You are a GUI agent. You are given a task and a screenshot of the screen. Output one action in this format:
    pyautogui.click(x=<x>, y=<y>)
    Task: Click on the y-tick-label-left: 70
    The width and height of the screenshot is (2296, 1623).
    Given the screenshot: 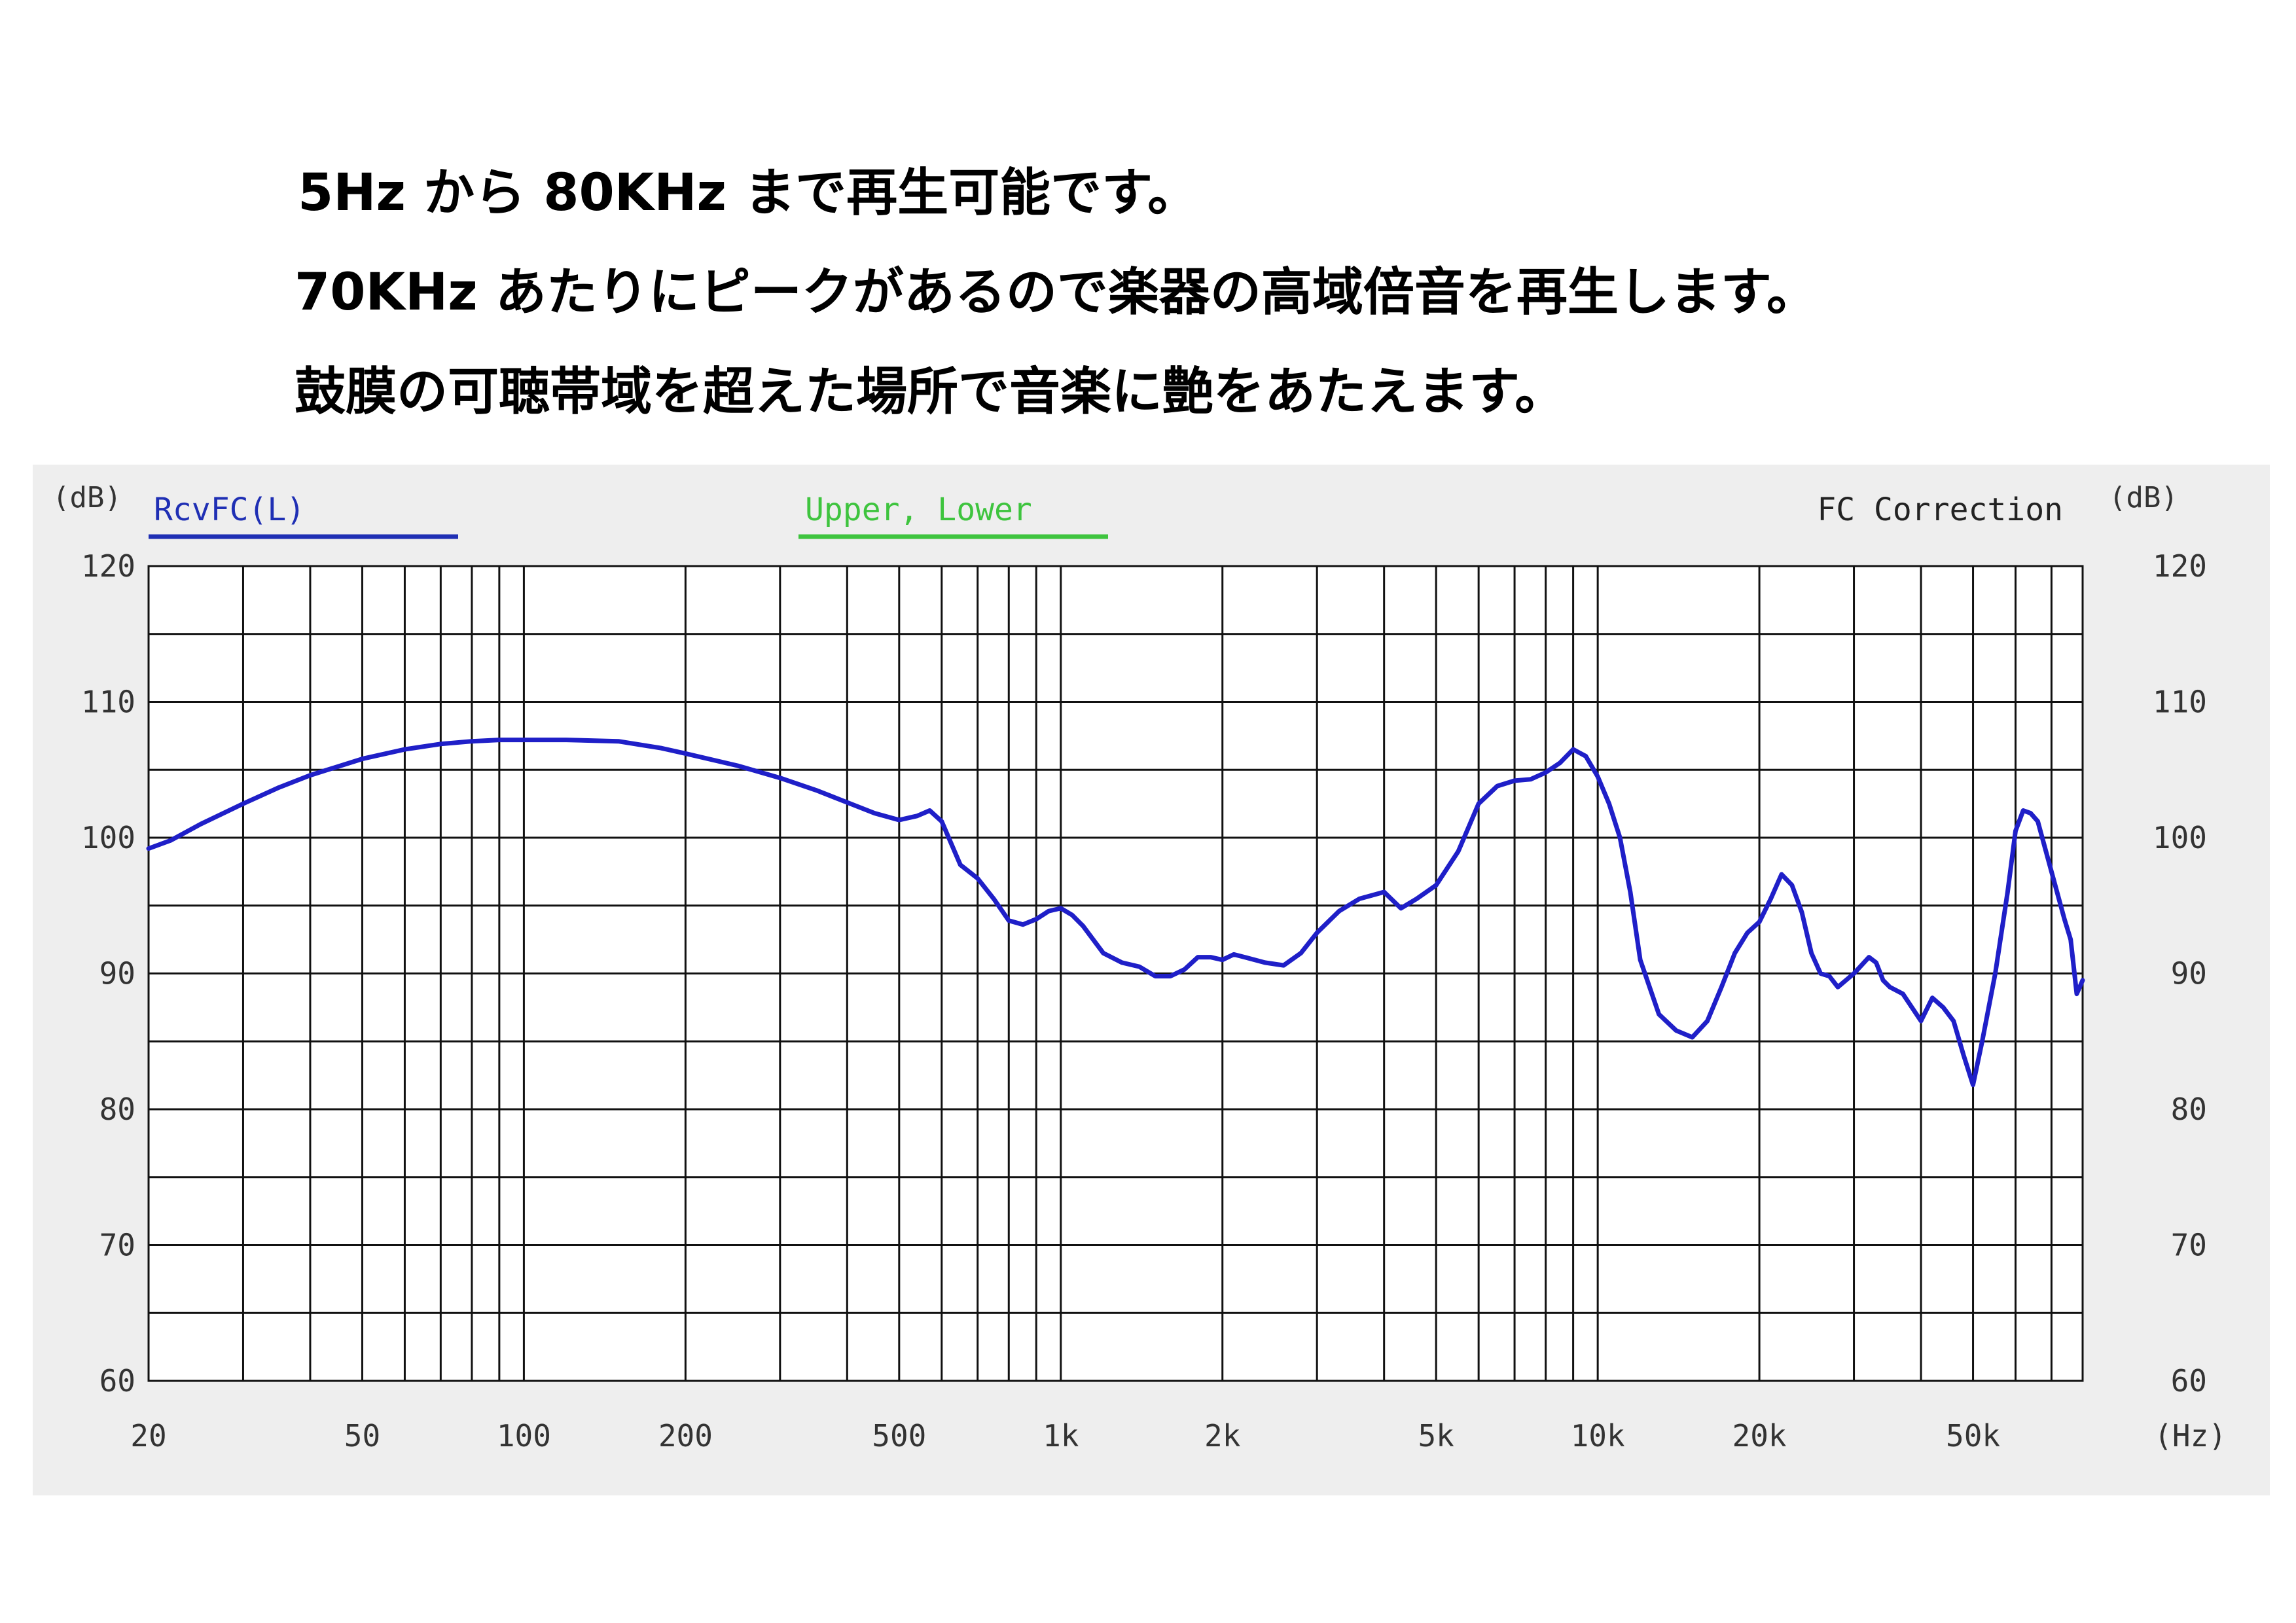 What is the action you would take?
    pyautogui.click(x=117, y=1245)
    